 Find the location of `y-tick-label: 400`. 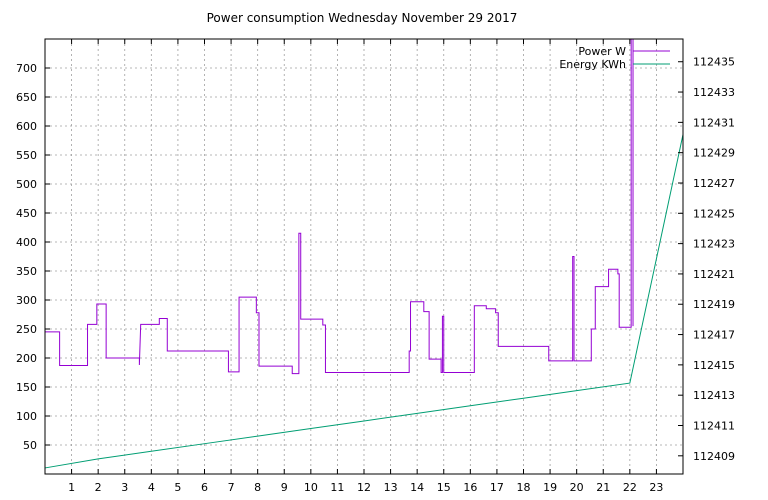

y-tick-label: 400 is located at coordinates (26, 242).